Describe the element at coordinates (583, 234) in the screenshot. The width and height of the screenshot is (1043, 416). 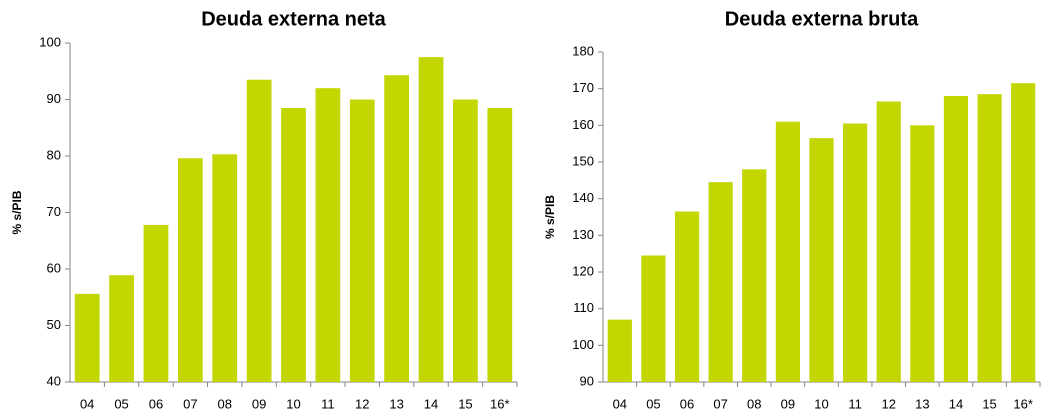
I see `y-tick-label: 130` at that location.